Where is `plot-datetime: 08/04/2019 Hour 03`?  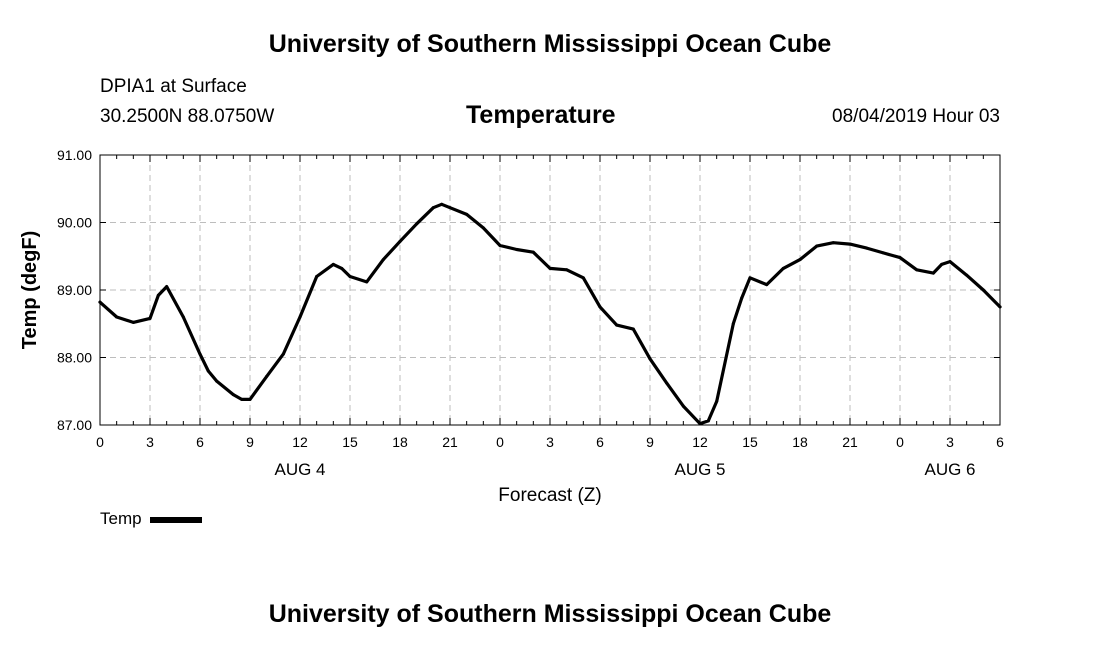 plot-datetime: 08/04/2019 Hour 03 is located at coordinates (916, 116).